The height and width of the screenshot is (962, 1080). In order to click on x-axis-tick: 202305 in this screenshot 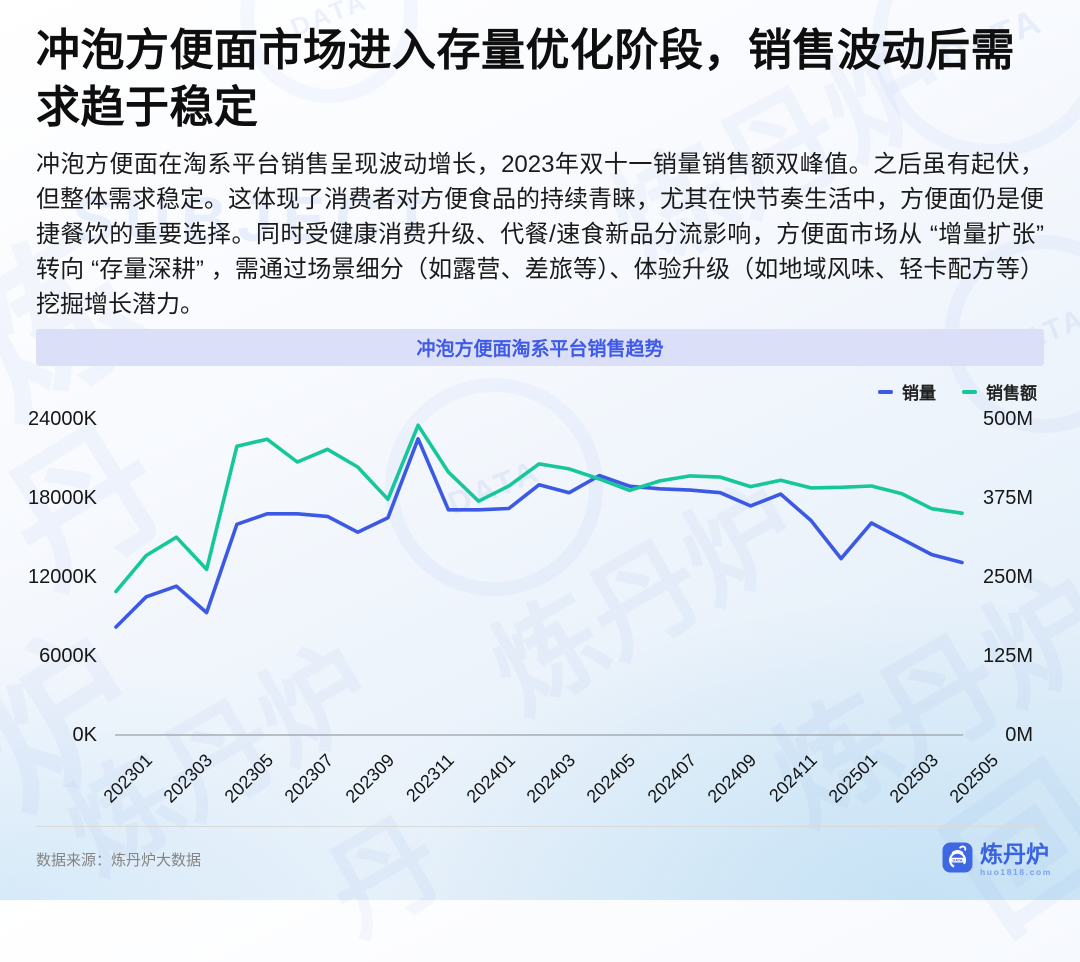, I will do `click(249, 778)`.